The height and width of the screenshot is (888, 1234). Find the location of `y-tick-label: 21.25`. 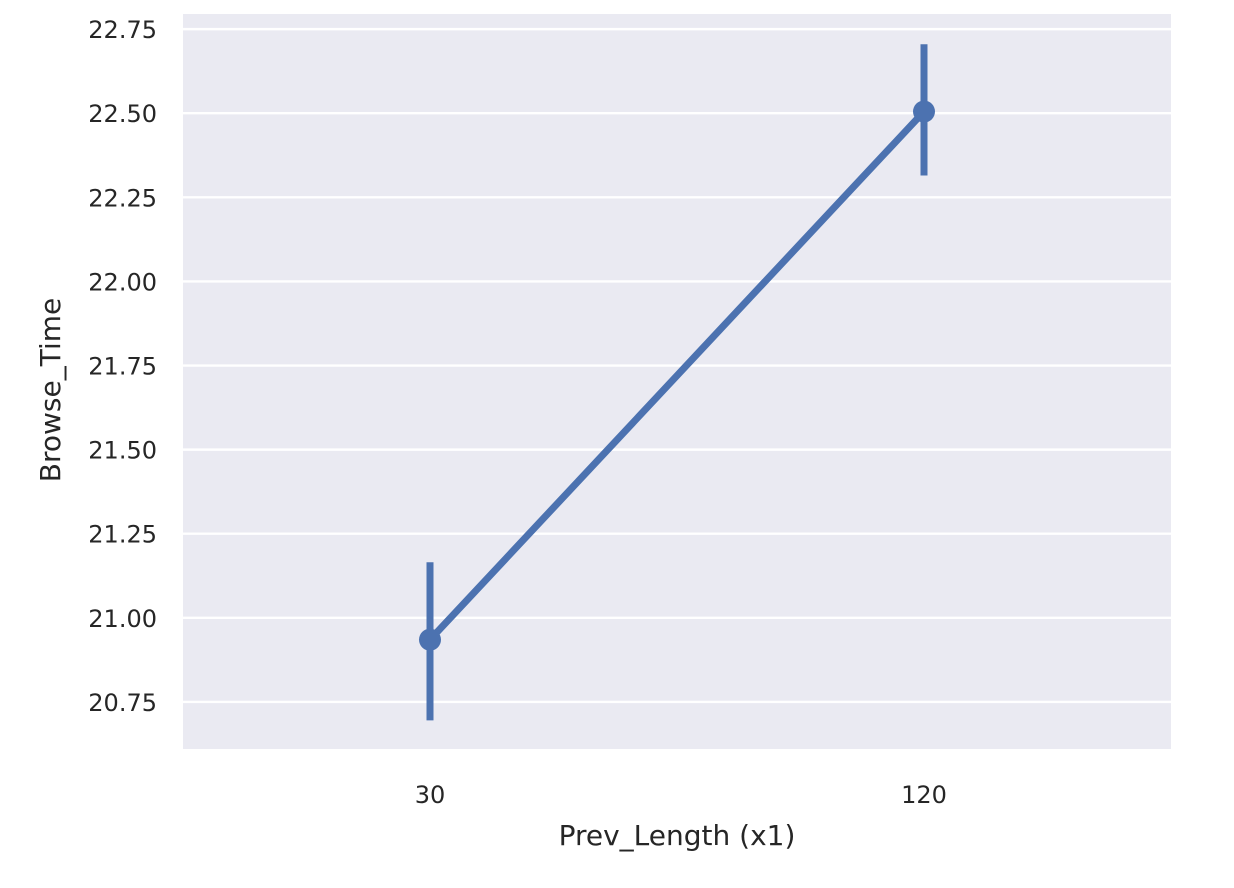

y-tick-label: 21.25 is located at coordinates (122, 535).